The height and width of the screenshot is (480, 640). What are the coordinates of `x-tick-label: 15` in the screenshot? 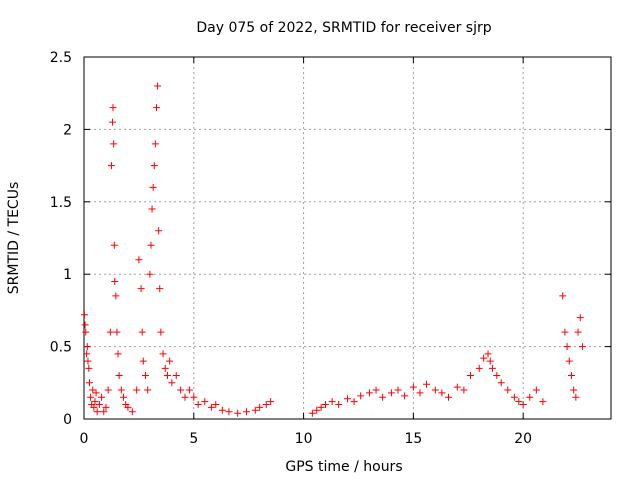 It's located at (413, 439).